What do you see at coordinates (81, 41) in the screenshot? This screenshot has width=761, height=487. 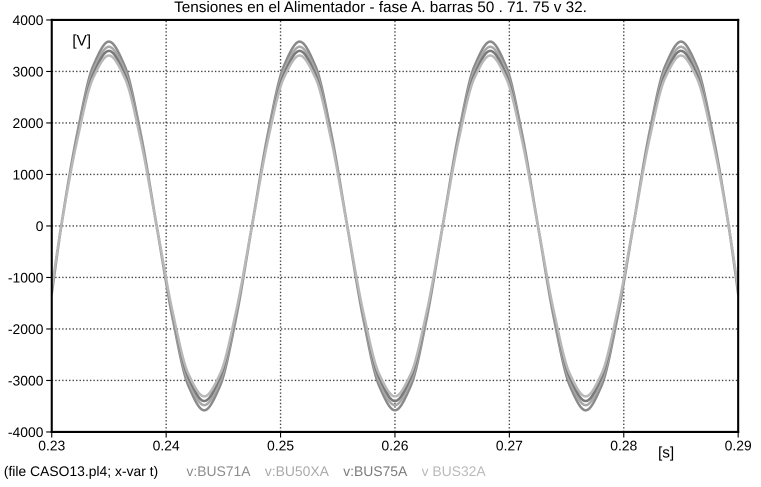 I see `y-axis-title: [V]` at bounding box center [81, 41].